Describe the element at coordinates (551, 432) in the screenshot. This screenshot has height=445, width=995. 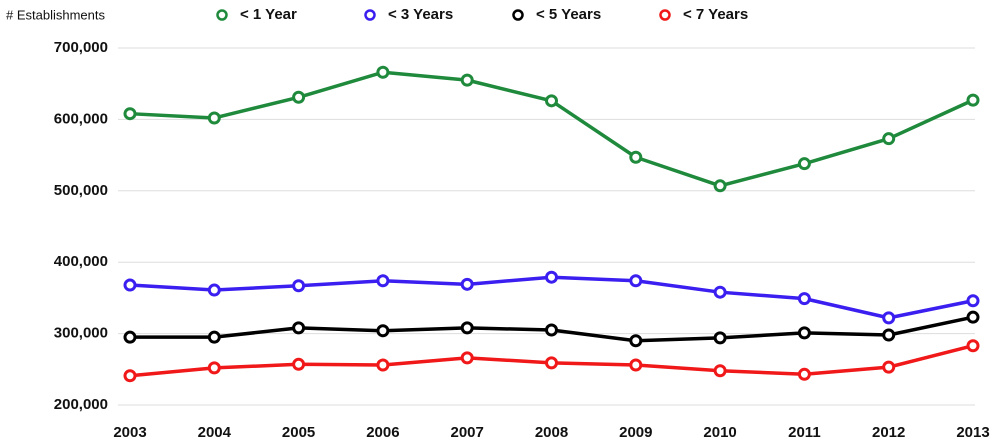
I see `x-tick-label: 2008` at that location.